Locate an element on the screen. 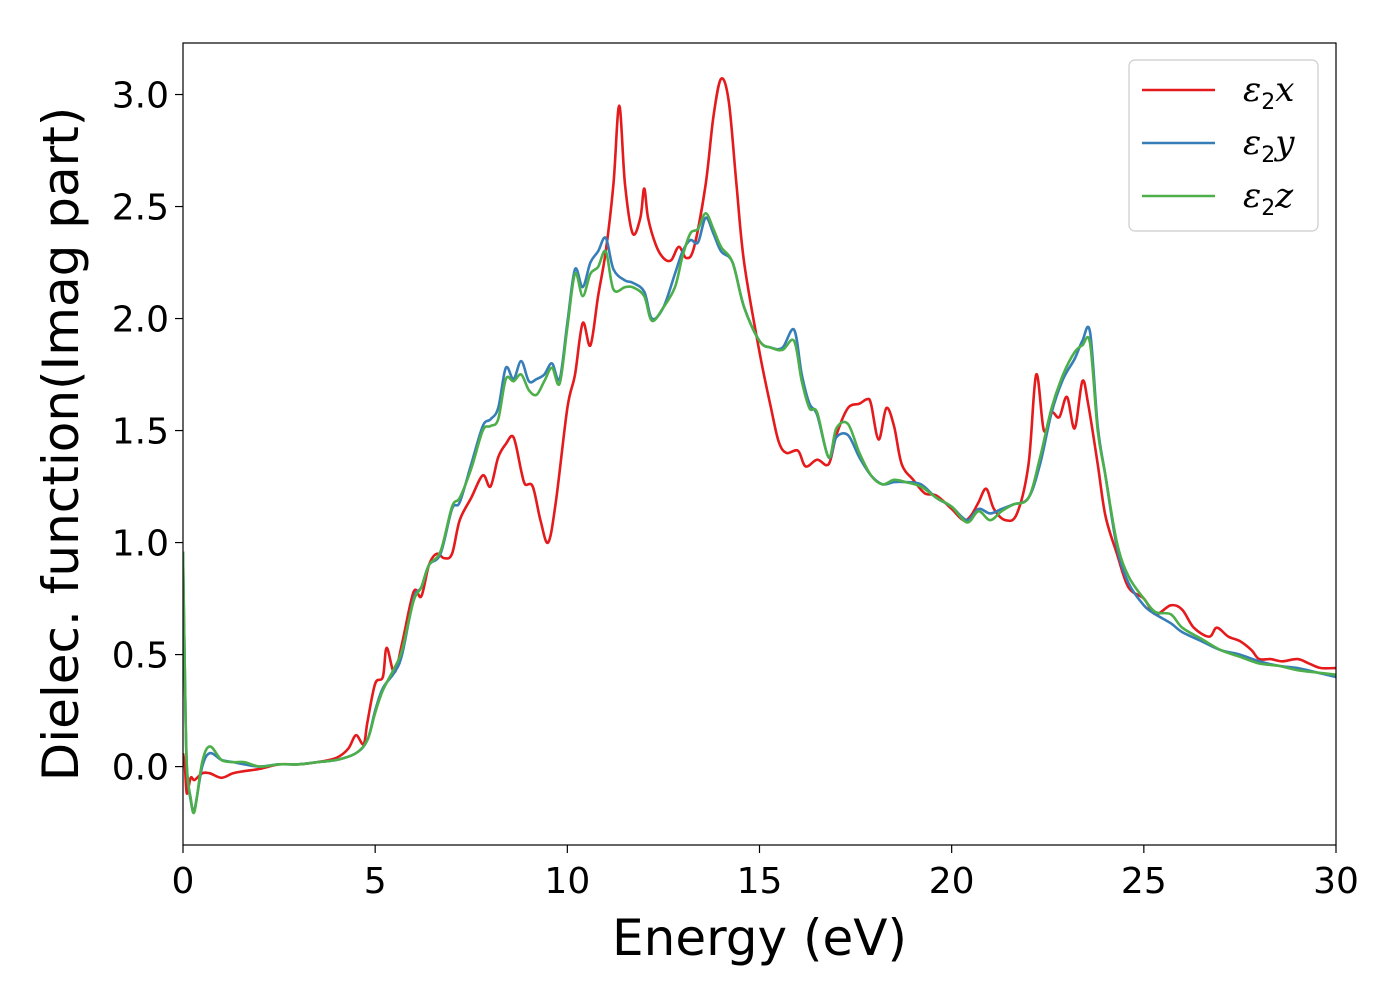  legend: ε2x ε2y ε2z is located at coordinates (1223, 145).